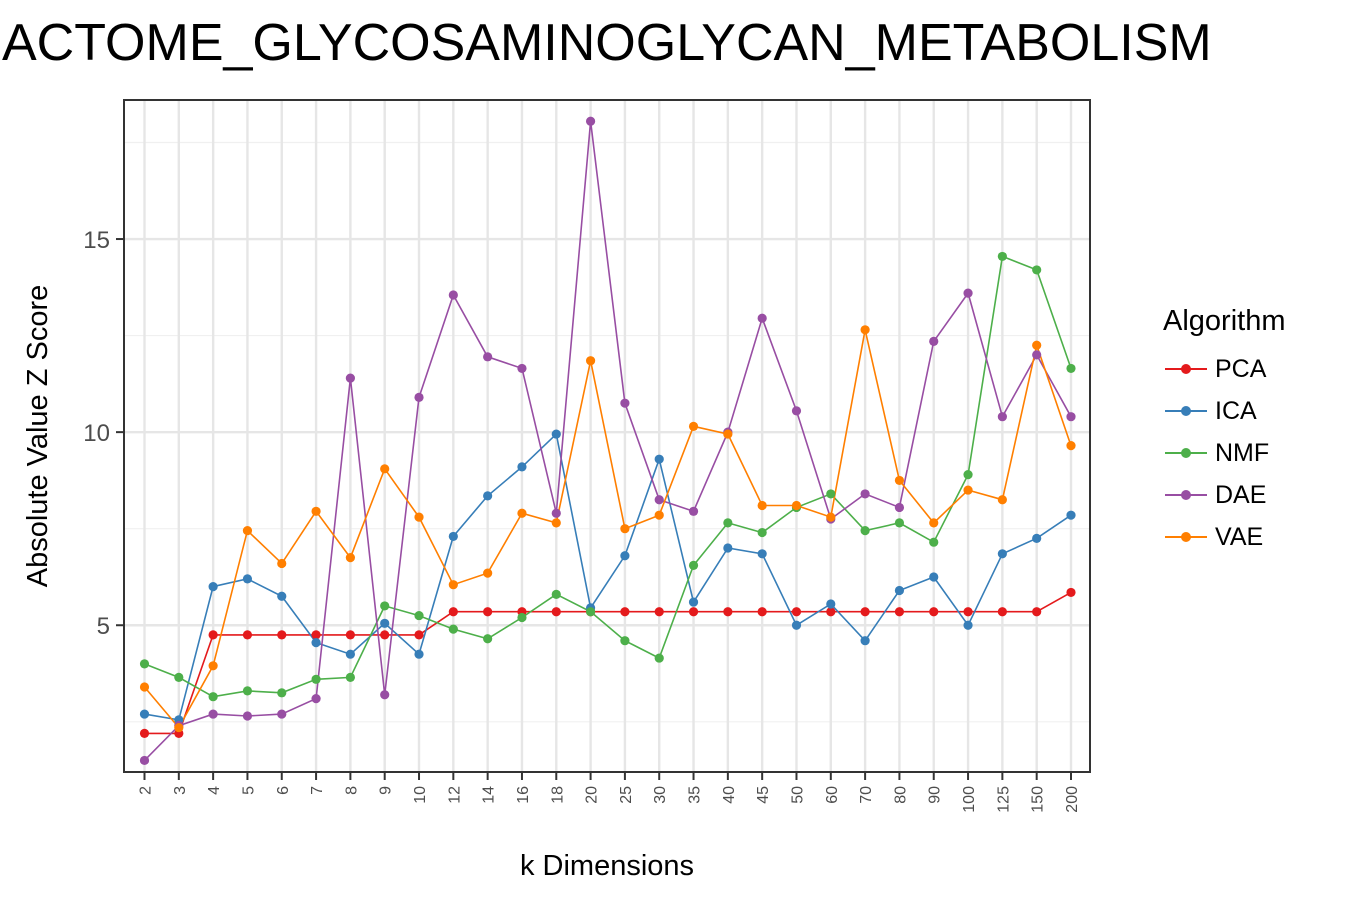 The height and width of the screenshot is (900, 1350). I want to click on x-tick-label: 80, so click(900, 795).